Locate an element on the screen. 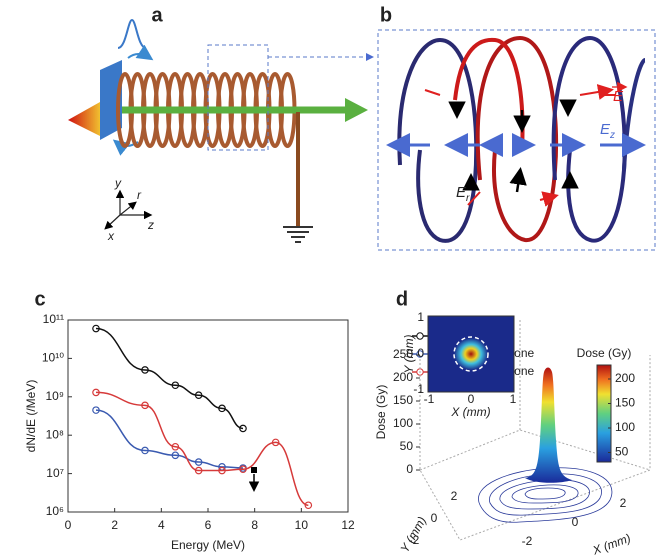 The height and width of the screenshot is (557, 664). z-tick-label: 0 is located at coordinates (409, 469).